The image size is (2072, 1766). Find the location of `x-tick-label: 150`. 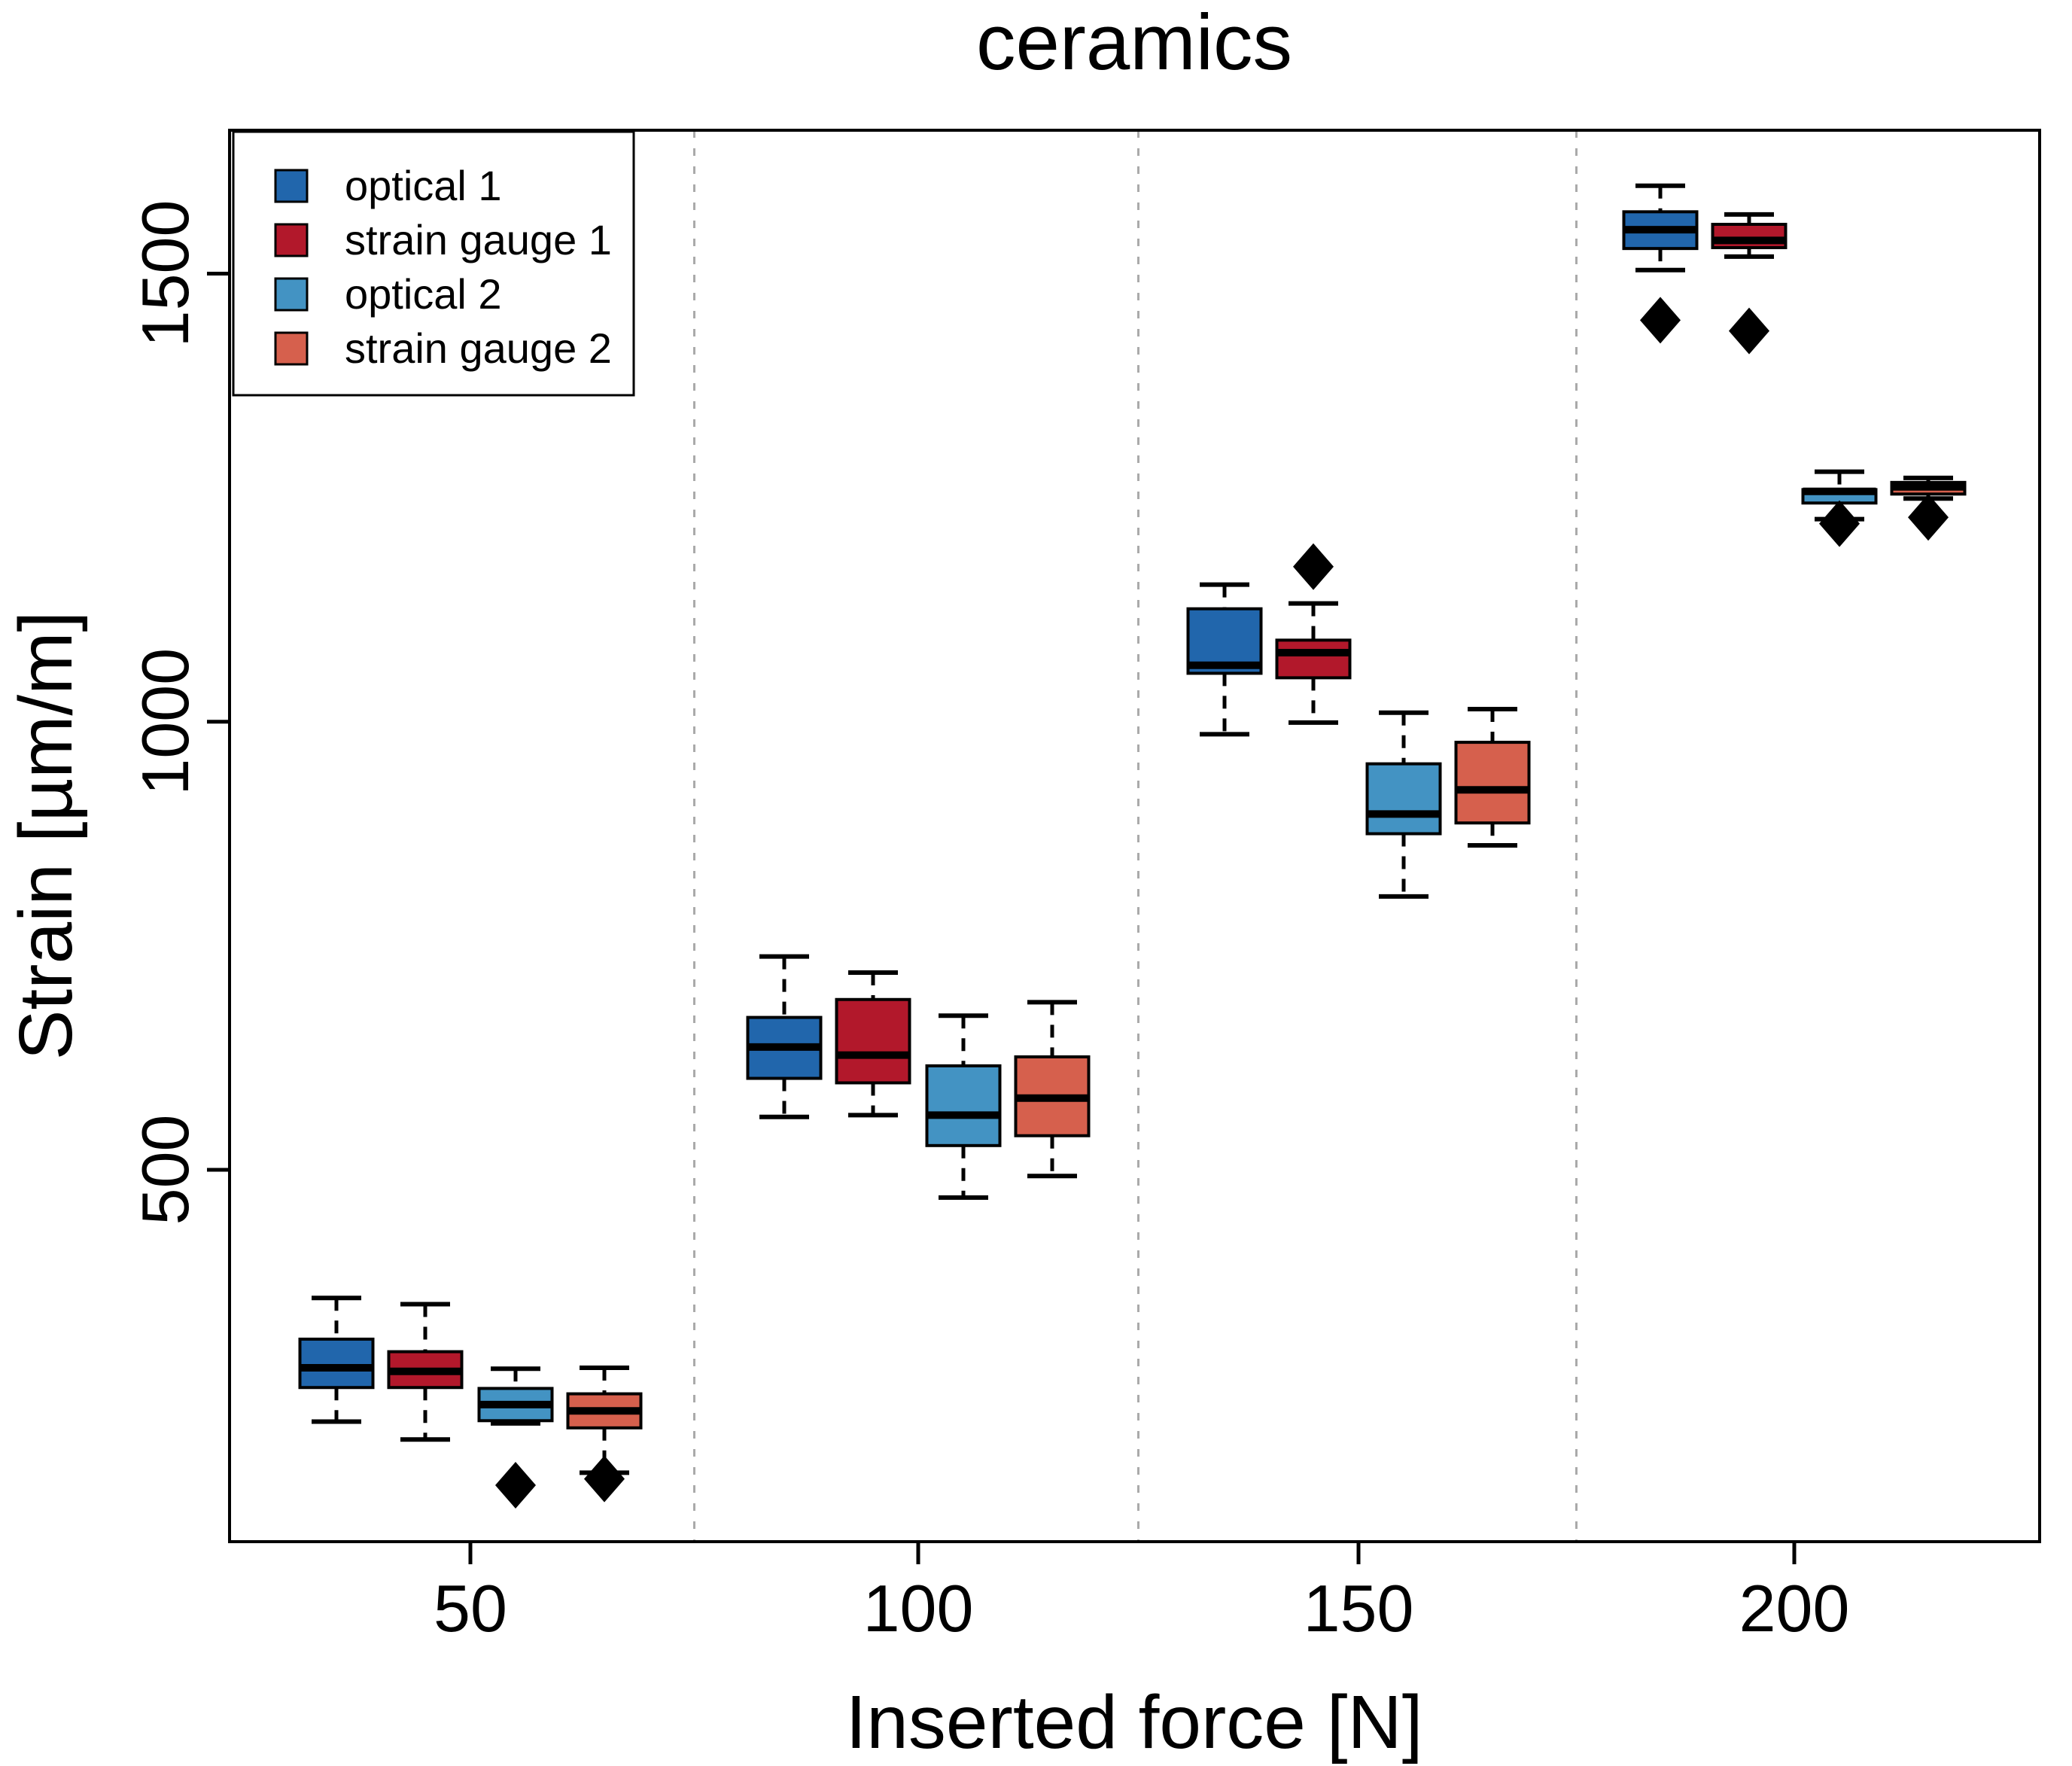

x-tick-label: 150 is located at coordinates (1359, 1608).